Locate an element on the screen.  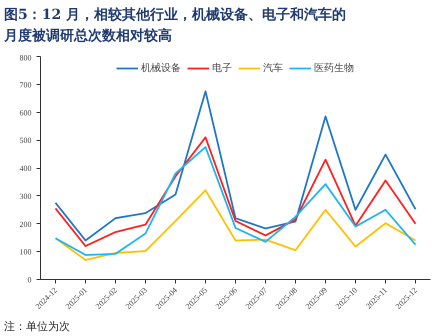
legend-label: 医药生物 is located at coordinates (334, 68).